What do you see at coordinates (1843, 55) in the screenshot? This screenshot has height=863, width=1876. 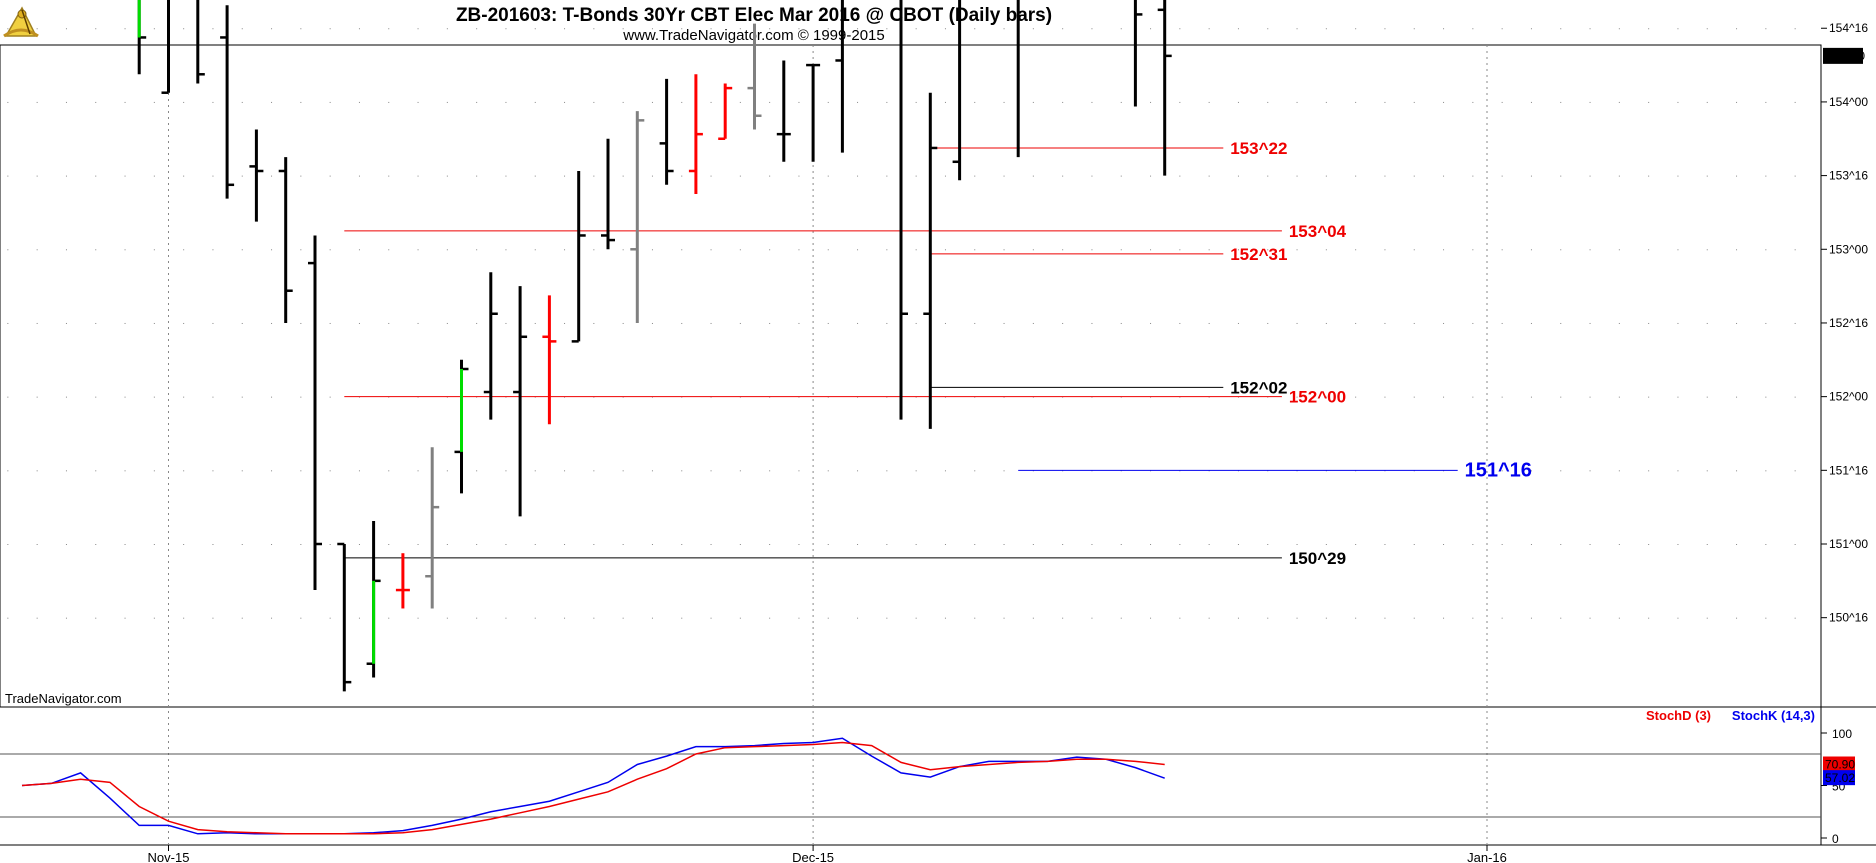 I see `last-price-tag` at bounding box center [1843, 55].